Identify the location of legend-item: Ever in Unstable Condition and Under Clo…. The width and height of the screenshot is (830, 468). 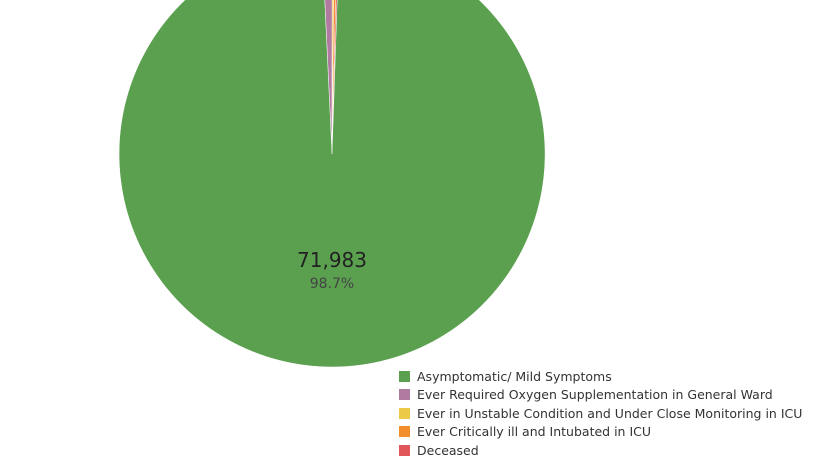
(600, 413).